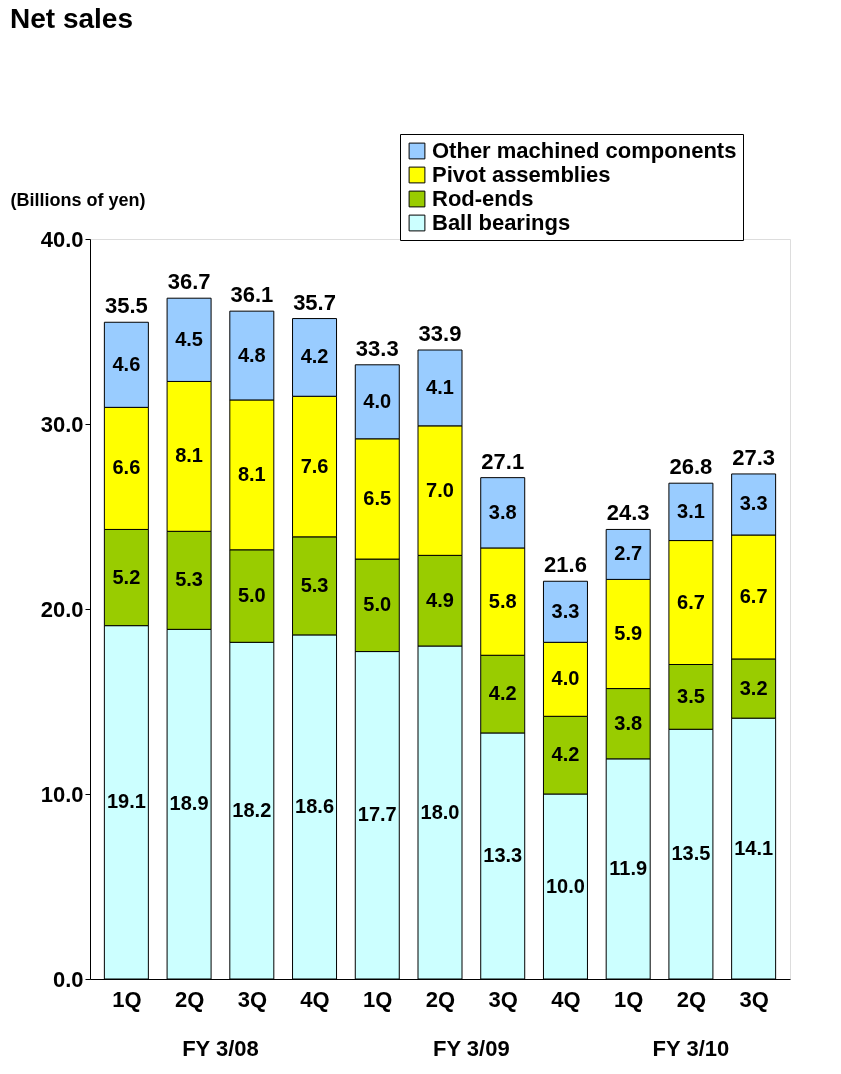  What do you see at coordinates (220, 1048) in the screenshot?
I see `text: FY 3/08` at bounding box center [220, 1048].